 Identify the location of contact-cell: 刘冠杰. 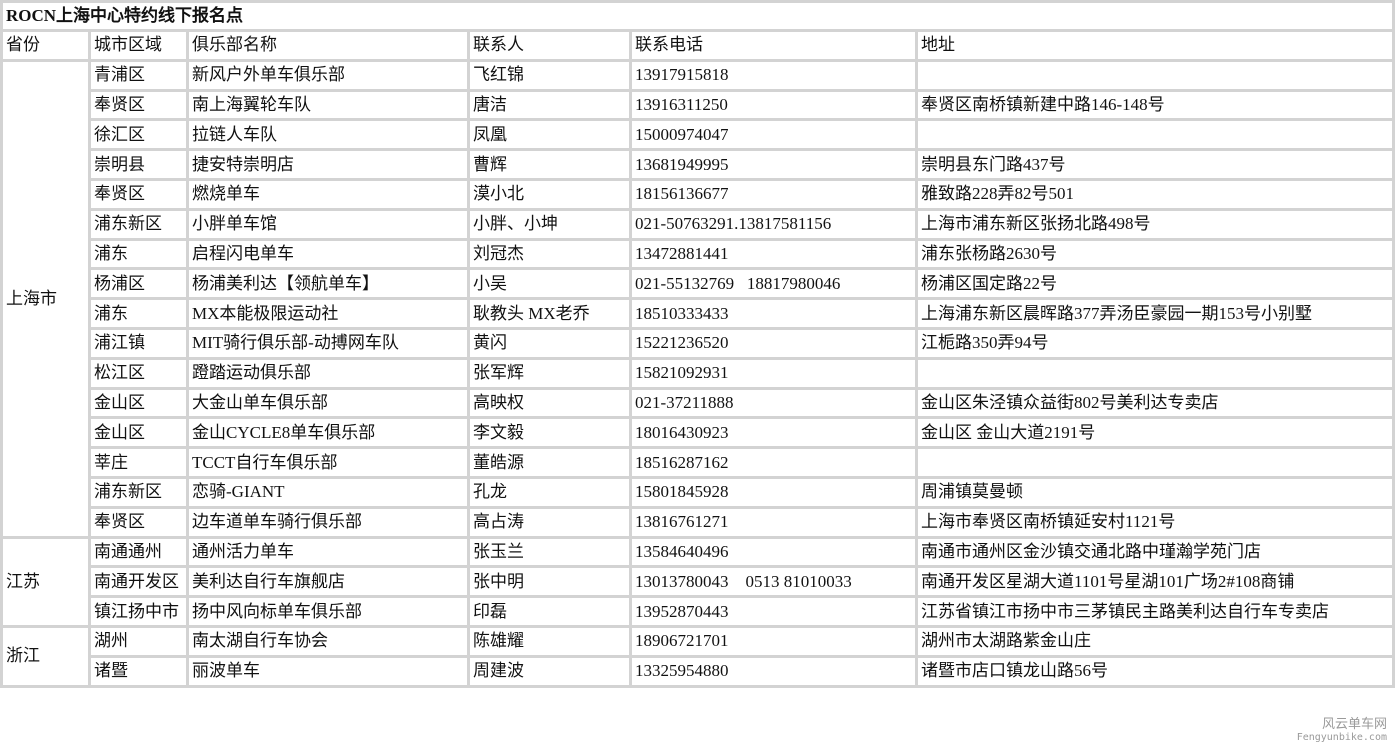
(549, 254).